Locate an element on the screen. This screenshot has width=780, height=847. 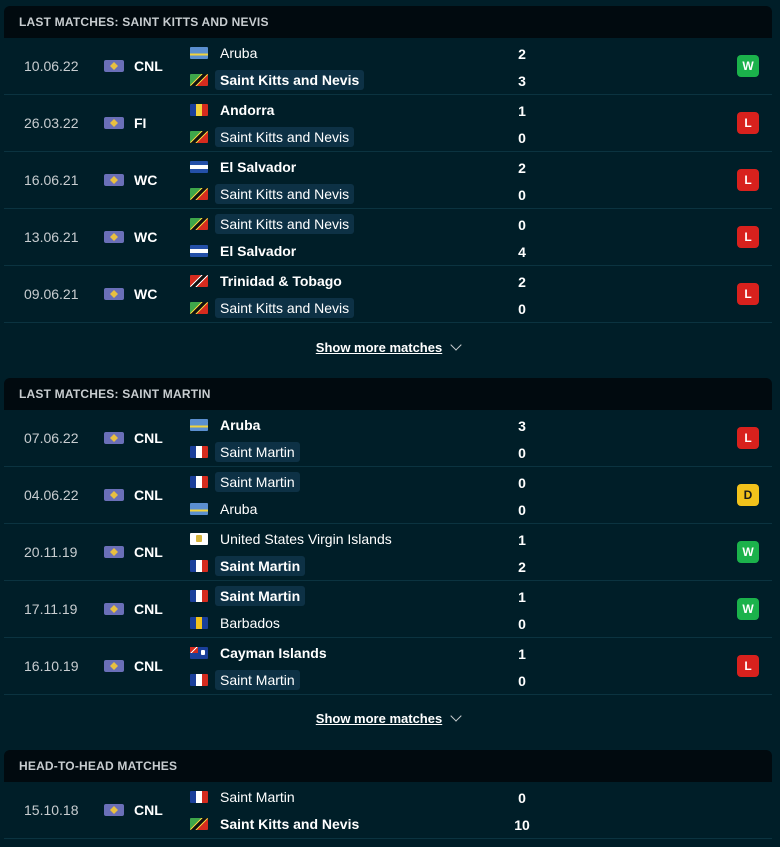
match-date: 20.11.19 is located at coordinates (51, 552).